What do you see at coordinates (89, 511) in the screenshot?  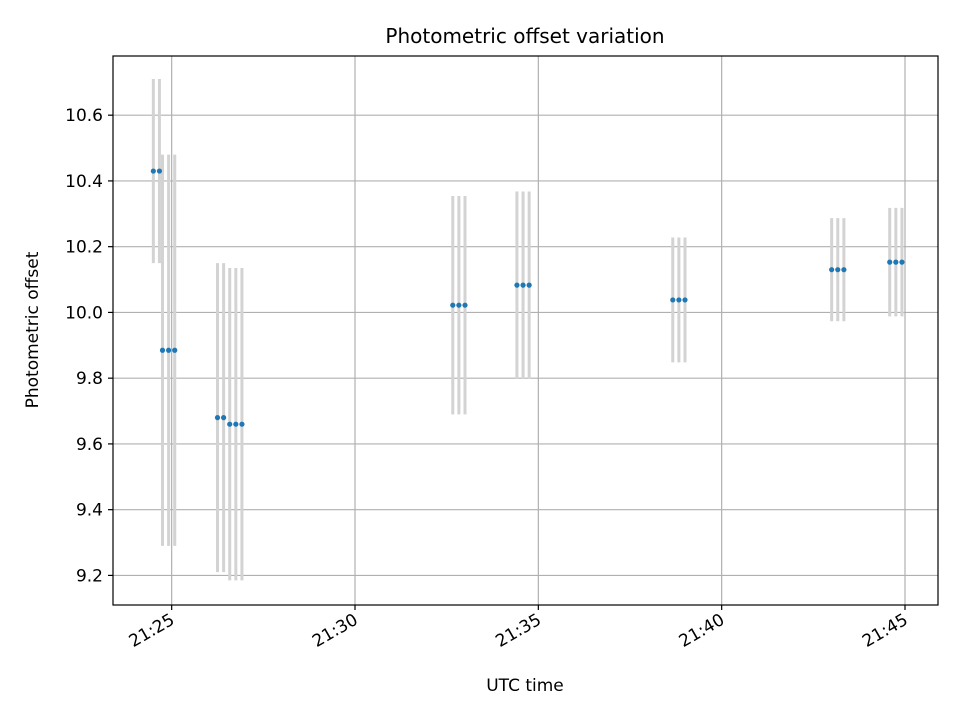 I see `y-tick-label: 9.4` at bounding box center [89, 511].